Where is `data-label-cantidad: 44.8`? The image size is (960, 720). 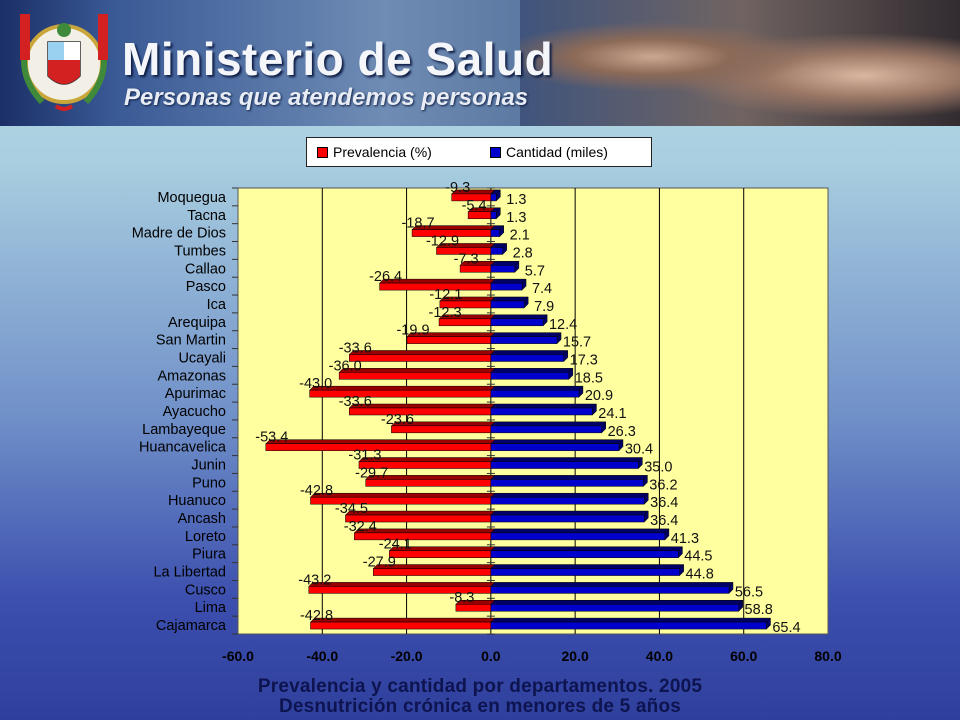 data-label-cantidad: 44.8 is located at coordinates (700, 575).